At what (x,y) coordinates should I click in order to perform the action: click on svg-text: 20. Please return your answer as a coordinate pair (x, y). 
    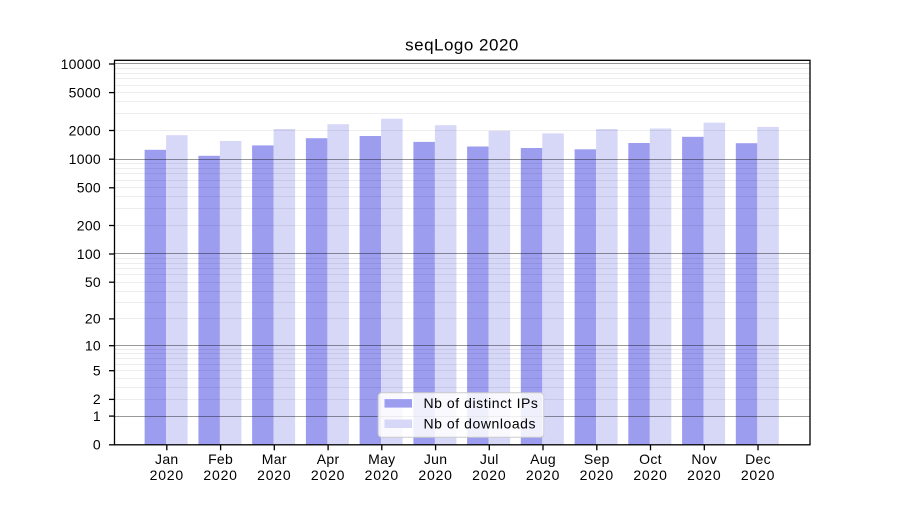
    Looking at the image, I should click on (93, 319).